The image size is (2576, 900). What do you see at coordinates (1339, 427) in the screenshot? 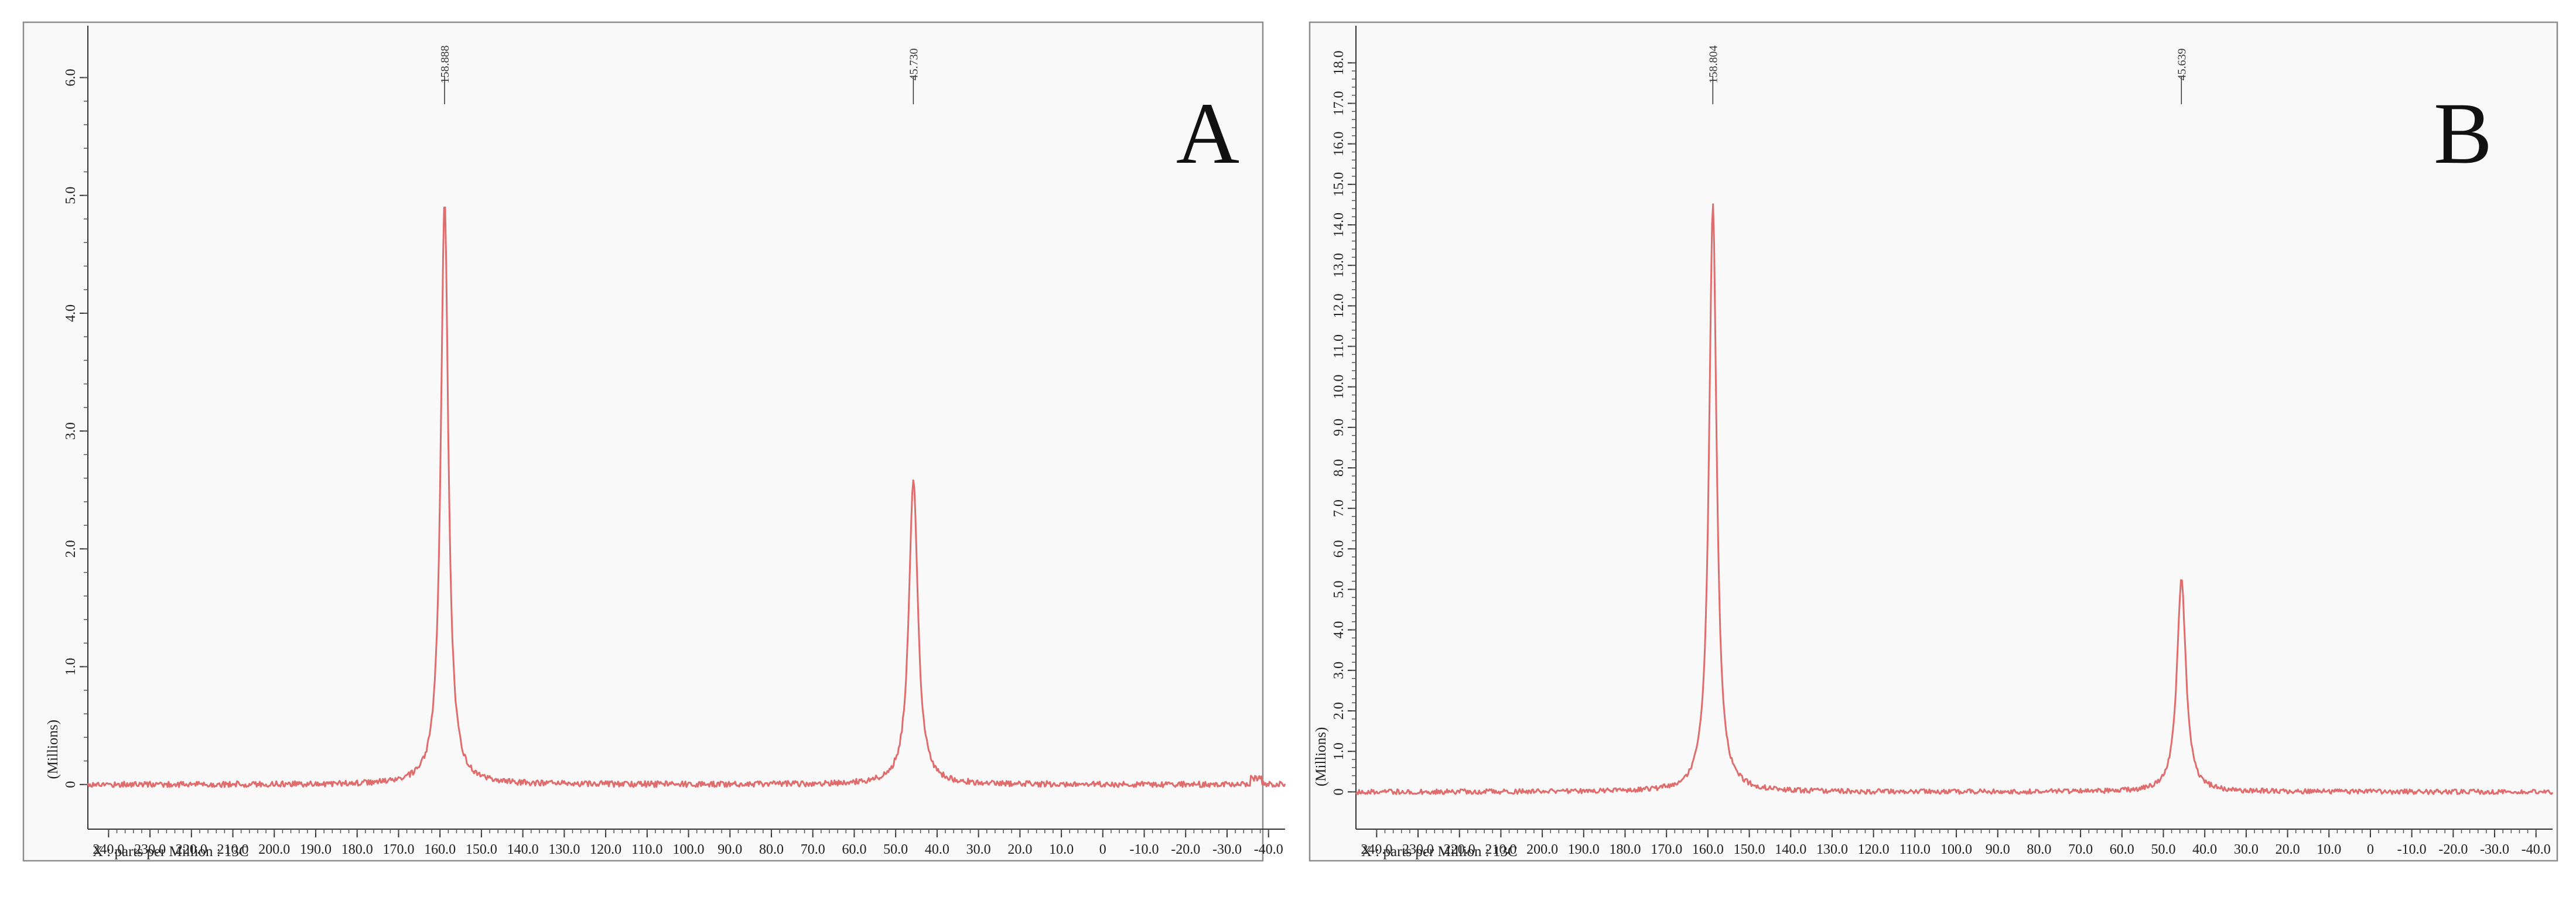
I see `y-tick-label: 9.0` at bounding box center [1339, 427].